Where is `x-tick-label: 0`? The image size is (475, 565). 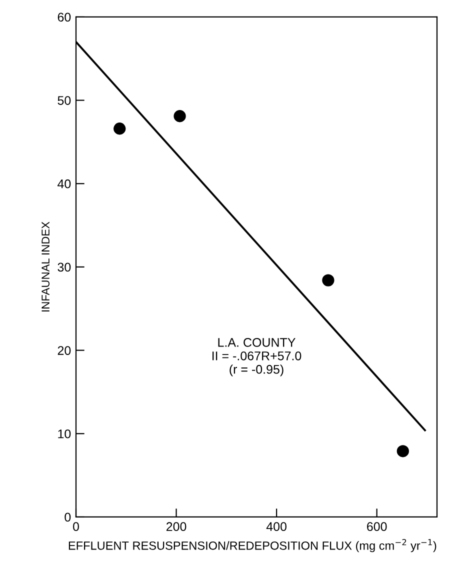 x-tick-label: 0 is located at coordinates (76, 527).